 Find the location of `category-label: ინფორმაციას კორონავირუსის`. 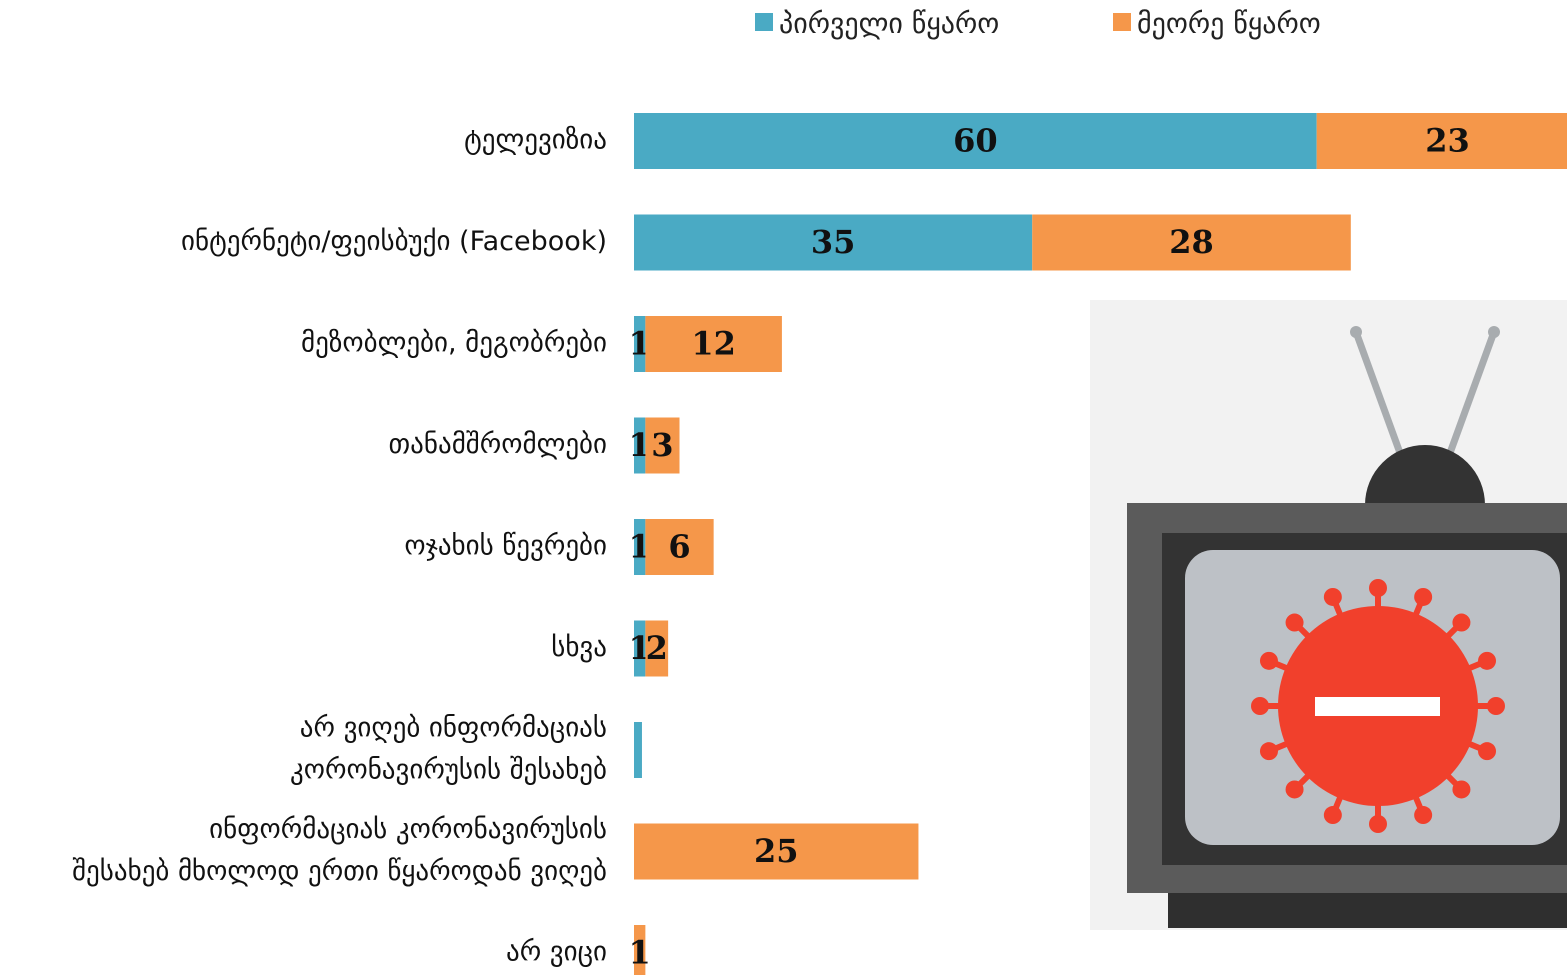

category-label: ინფორმაციას კორონავირუსის is located at coordinates (408, 829).